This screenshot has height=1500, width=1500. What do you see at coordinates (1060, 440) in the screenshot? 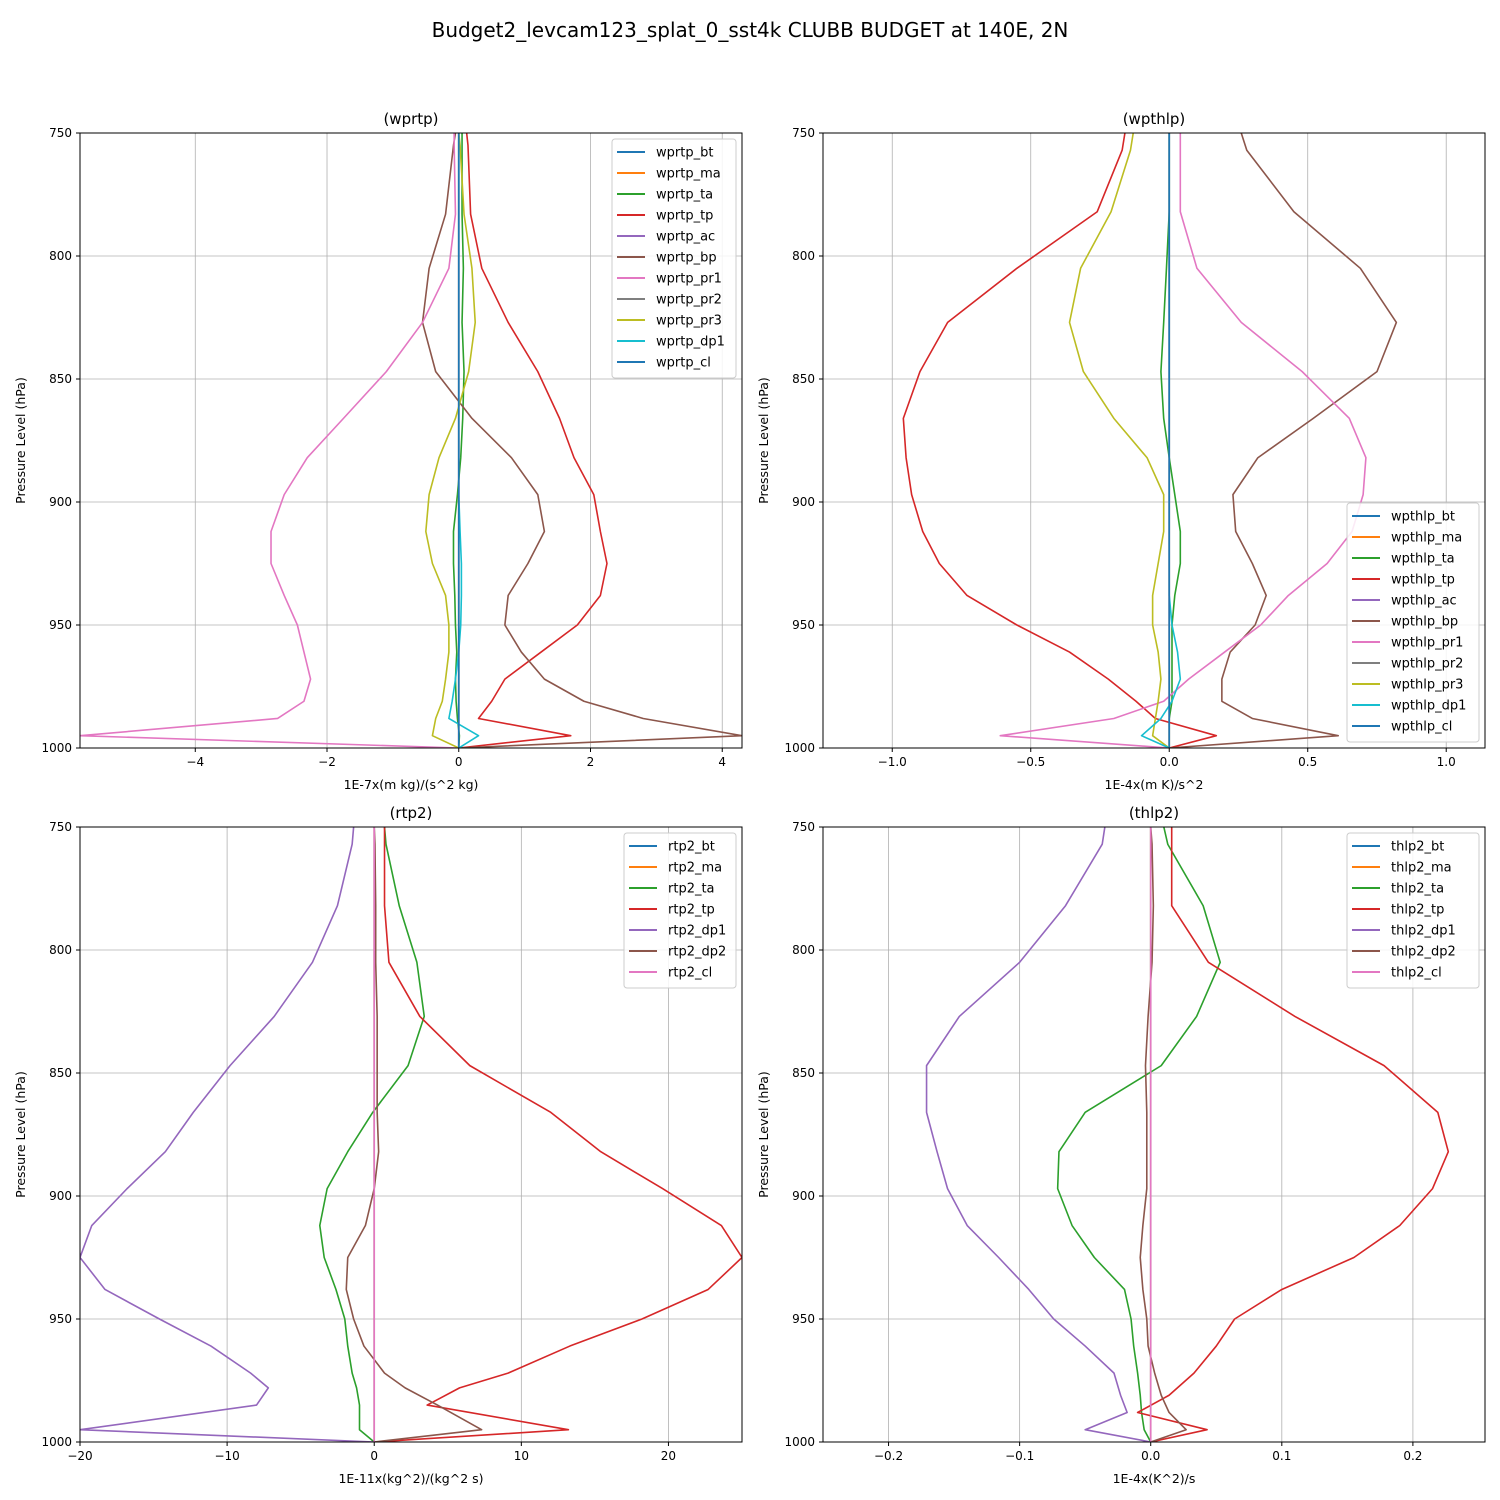
I see `series-line-wpthlp_tp` at bounding box center [1060, 440].